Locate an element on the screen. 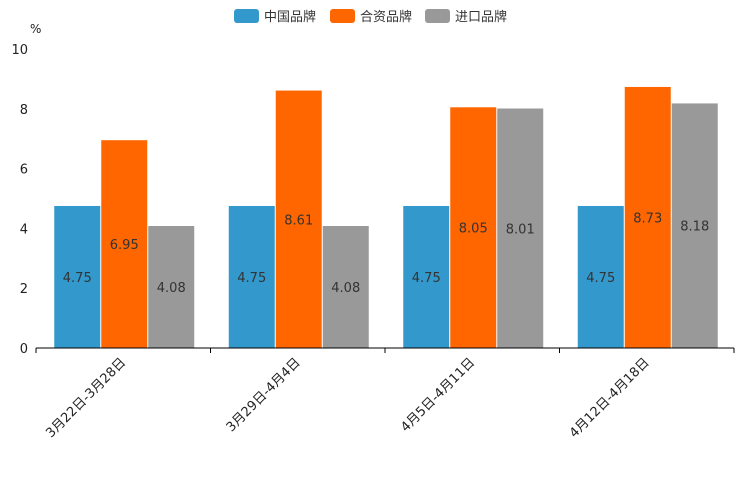  y-axis-ticks: 0 2 4 6 8 10 is located at coordinates (19, 200).